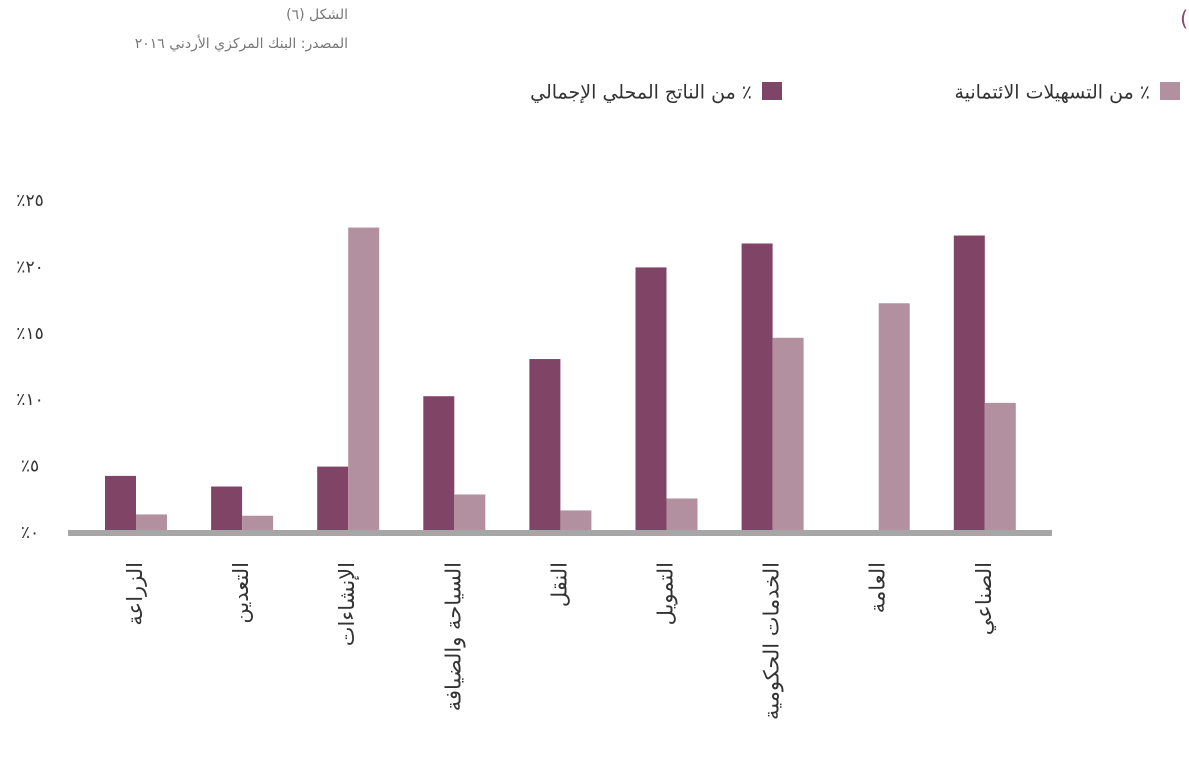 The image size is (1189, 772). What do you see at coordinates (241, 593) in the screenshot?
I see `x-tick-label: التعدين` at bounding box center [241, 593].